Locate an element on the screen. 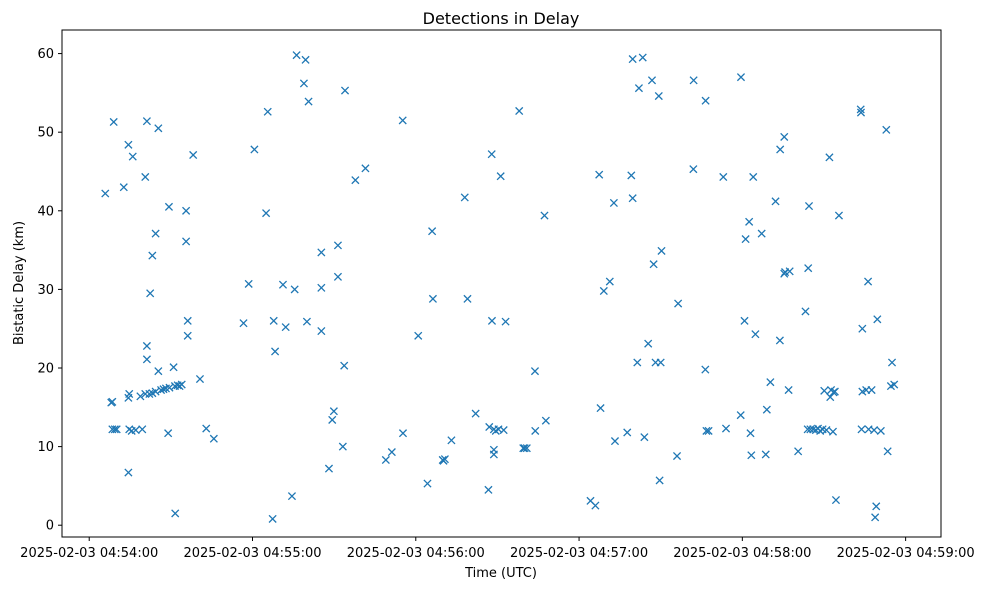 This screenshot has height=590, width=981. y-tick-label: 60 is located at coordinates (45, 54).